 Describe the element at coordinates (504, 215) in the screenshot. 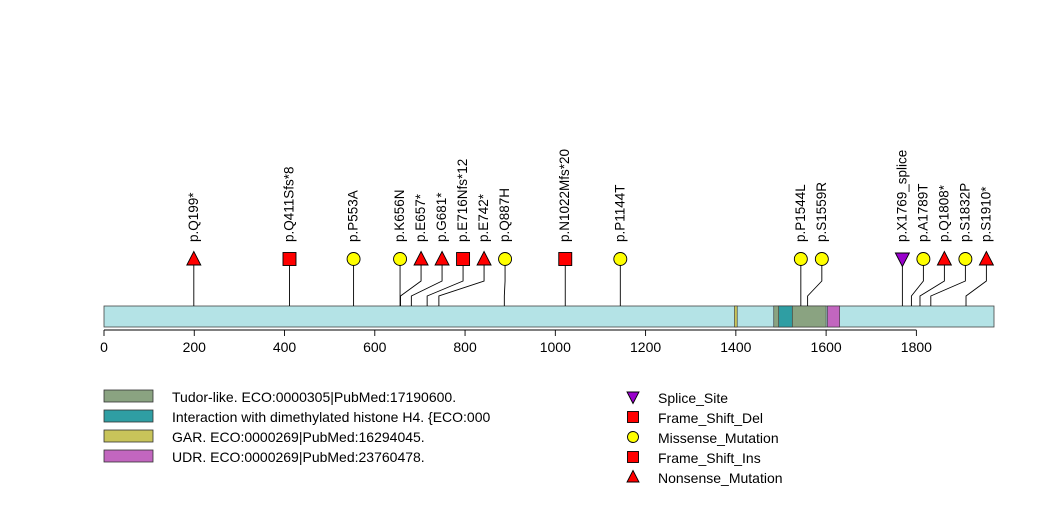

I see `mutation-label: p.Q887H` at that location.